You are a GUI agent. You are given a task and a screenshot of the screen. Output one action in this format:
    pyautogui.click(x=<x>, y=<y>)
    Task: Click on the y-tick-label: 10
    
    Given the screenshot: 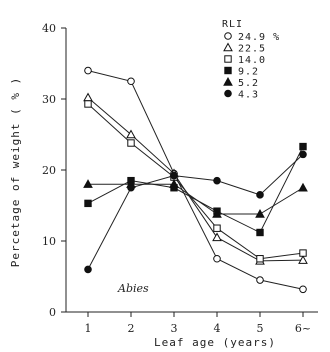 What is the action you would take?
    pyautogui.click(x=49, y=241)
    